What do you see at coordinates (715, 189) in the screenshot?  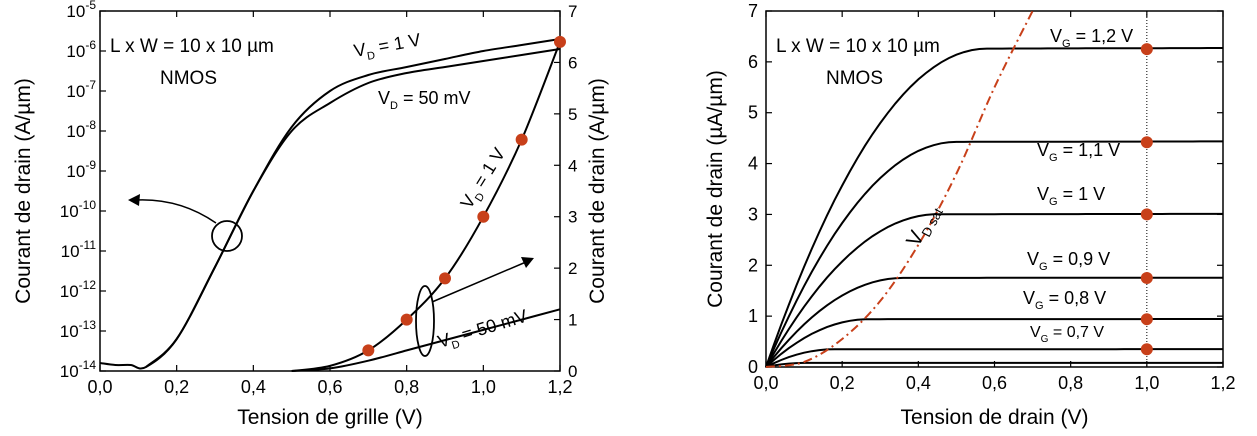 I see `y-axis-label: Courant de drain (µA/µm)` at bounding box center [715, 189].